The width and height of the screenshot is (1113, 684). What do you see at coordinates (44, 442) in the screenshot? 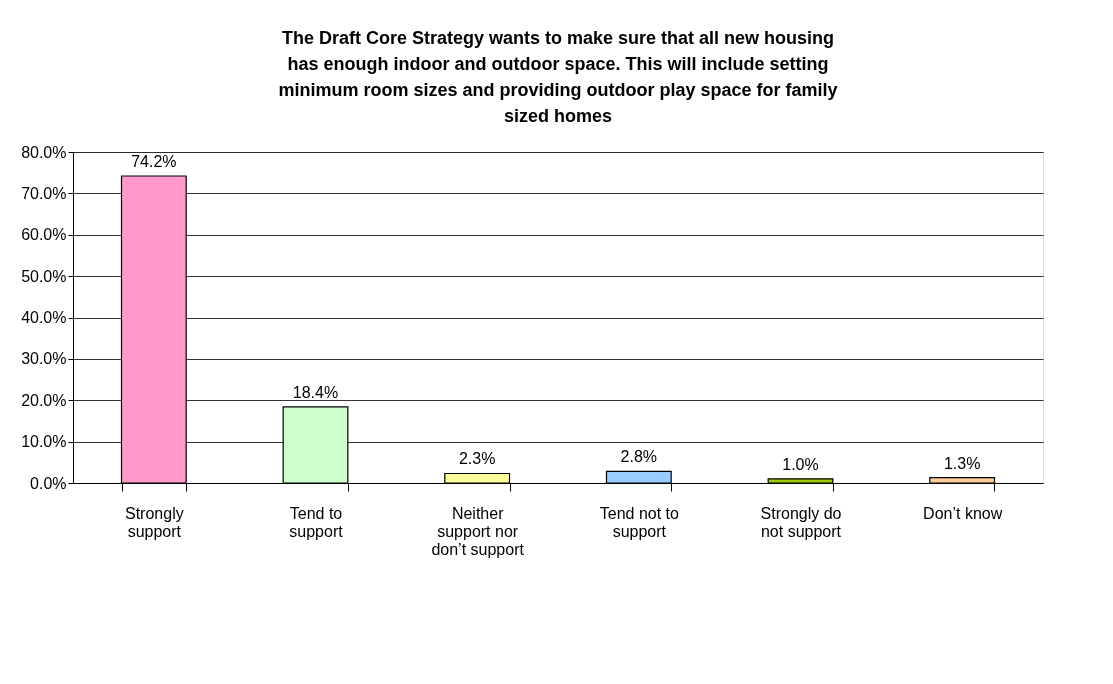
I see `y-tick-label: 10.0%` at bounding box center [44, 442].